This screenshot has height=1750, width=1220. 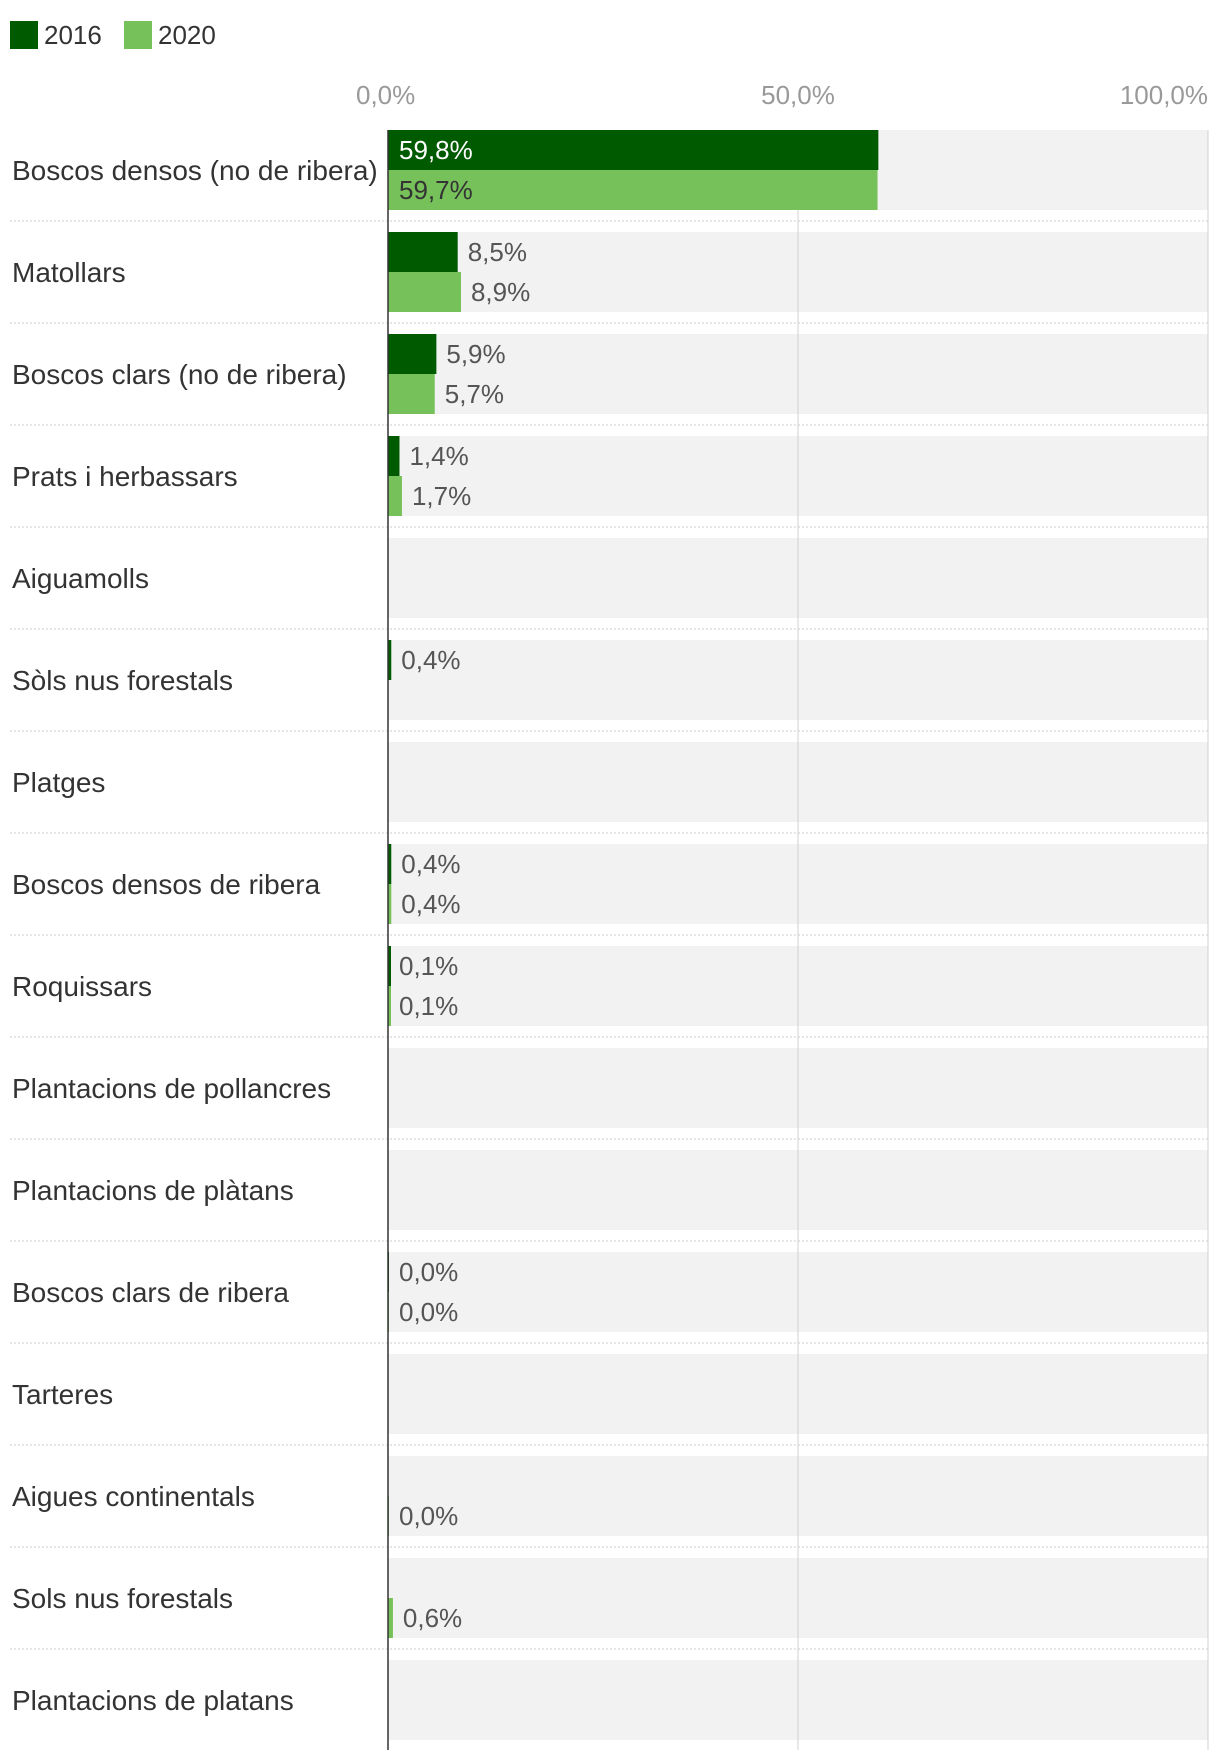 I want to click on legend-swatch-2016, so click(x=24, y=35).